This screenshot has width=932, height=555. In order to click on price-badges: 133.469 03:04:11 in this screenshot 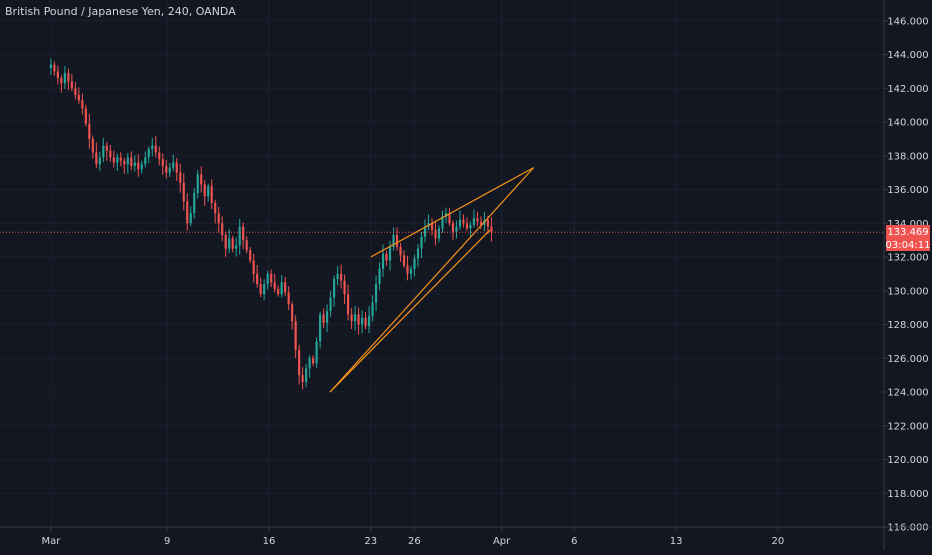, I will do `click(908, 238)`.